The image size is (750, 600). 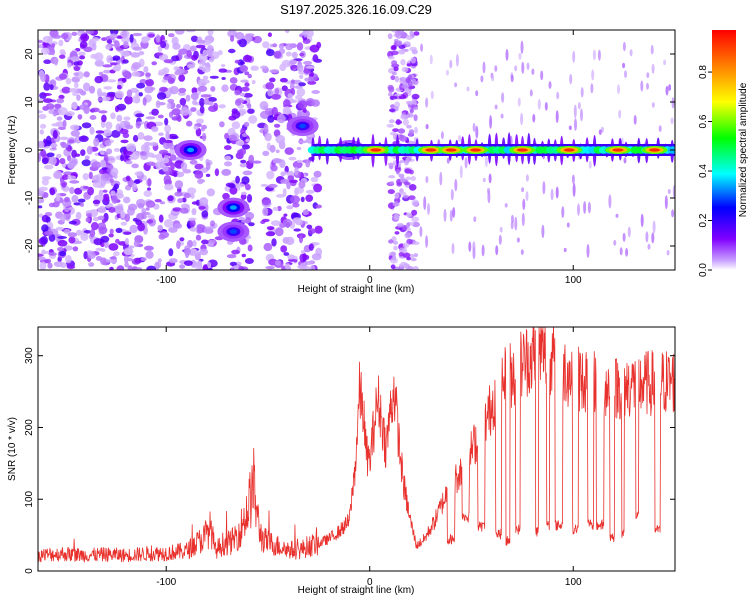 I want to click on x-tick-label: 0, so click(x=370, y=582).